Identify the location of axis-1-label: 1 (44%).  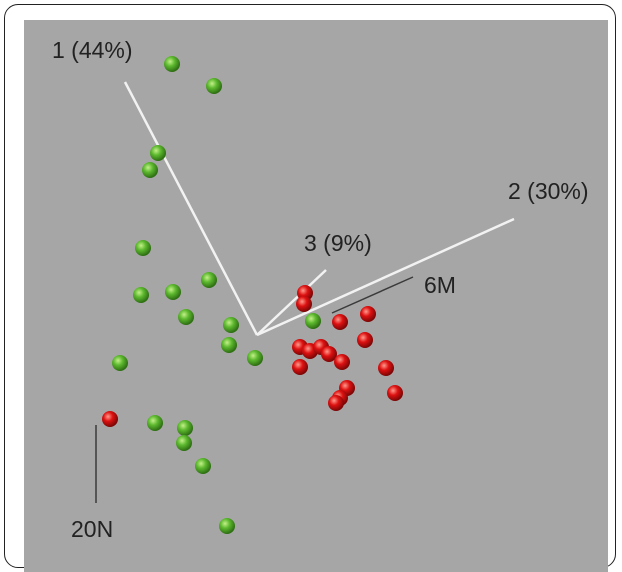
(92, 50).